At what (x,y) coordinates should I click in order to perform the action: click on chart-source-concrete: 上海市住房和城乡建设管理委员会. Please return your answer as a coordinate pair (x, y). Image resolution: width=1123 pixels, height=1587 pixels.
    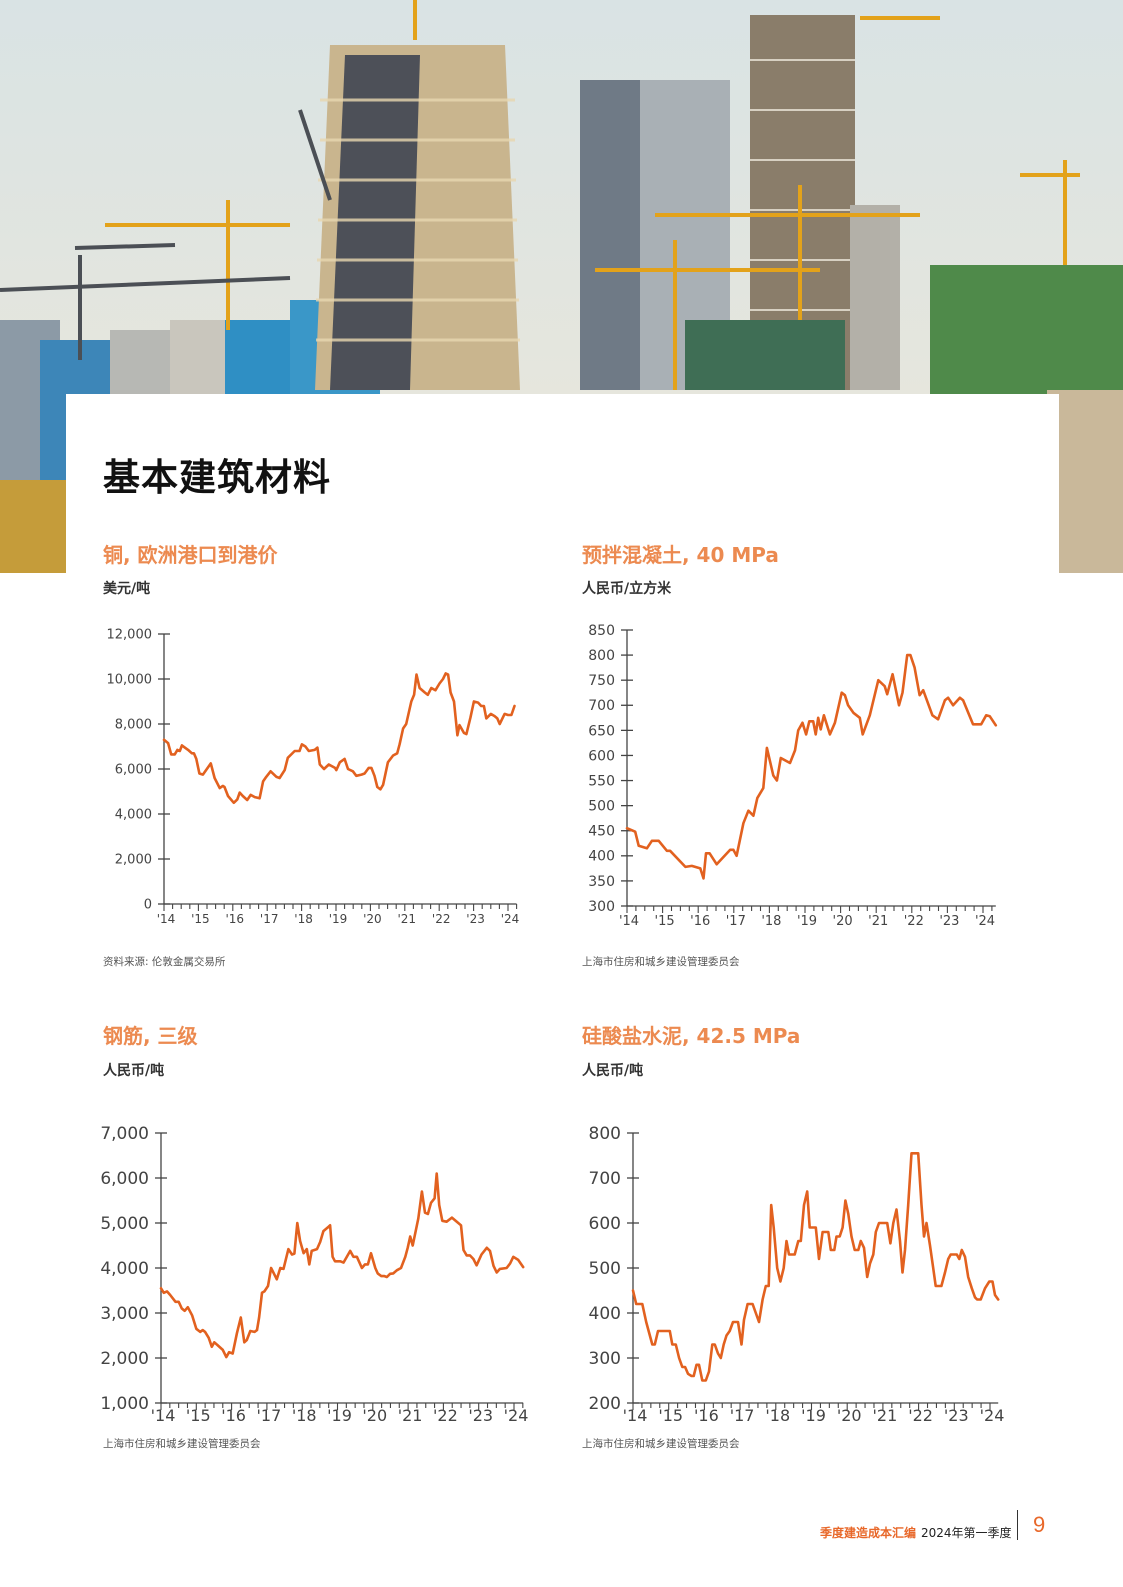
    Looking at the image, I should click on (661, 962).